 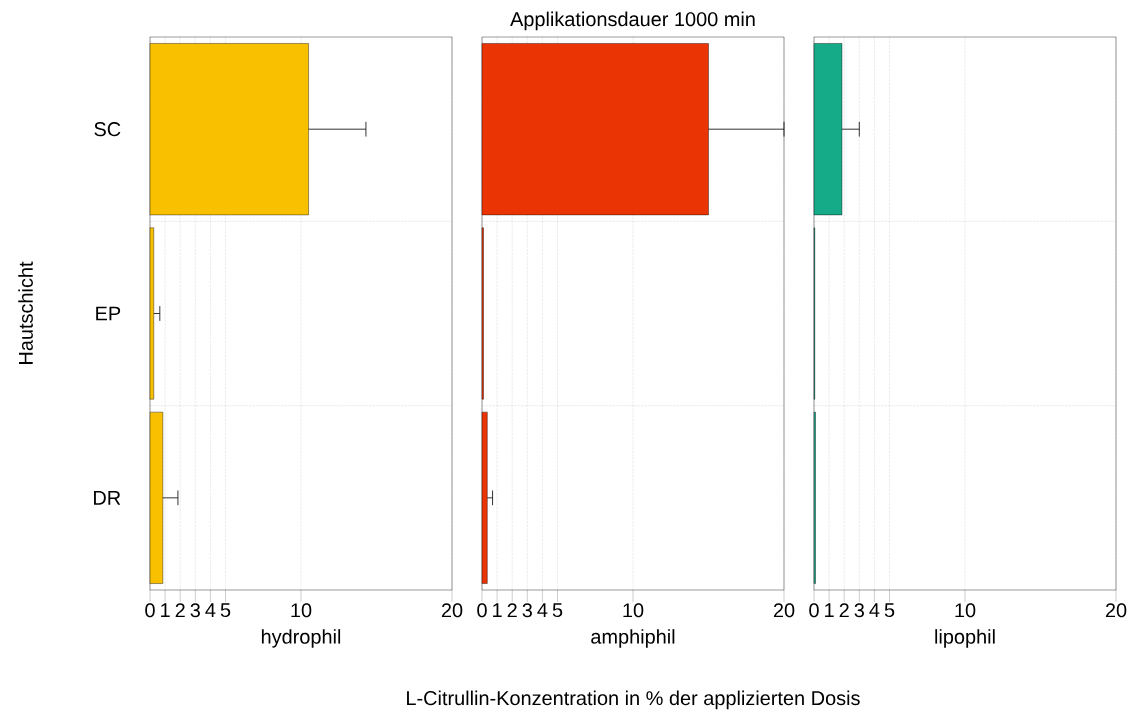 I want to click on y-tick-label: SC, so click(x=107, y=129).